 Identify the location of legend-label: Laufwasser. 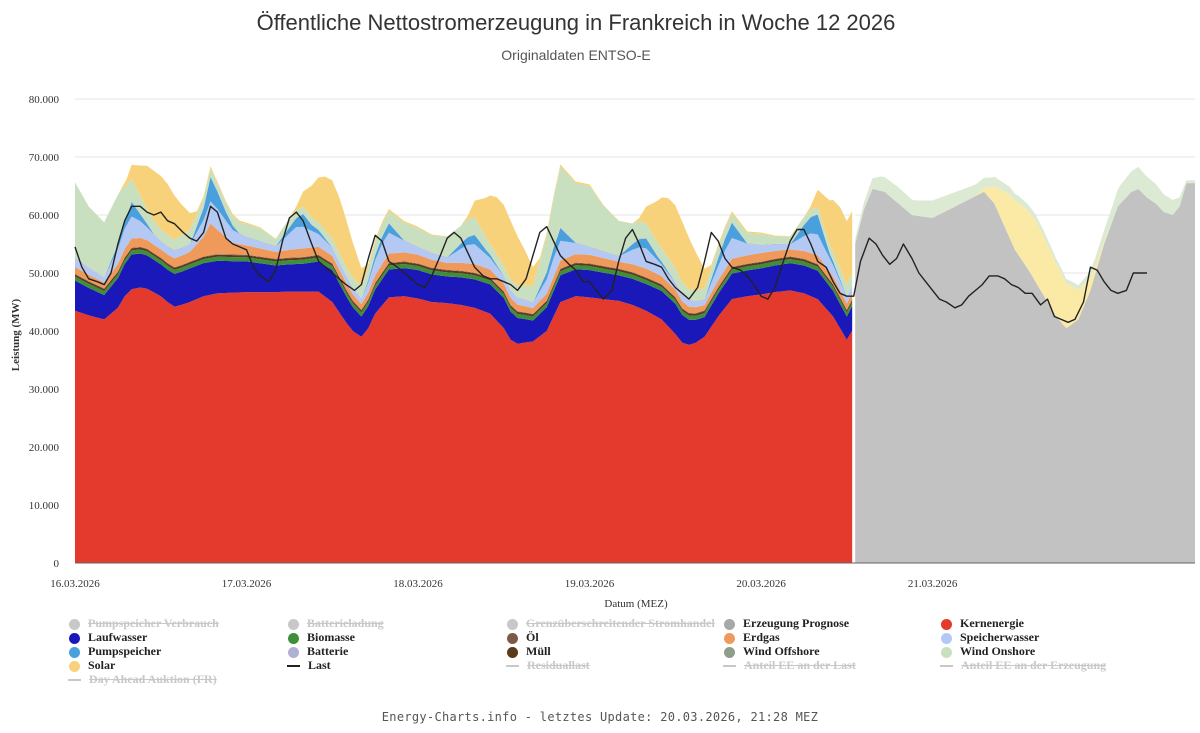
(118, 637).